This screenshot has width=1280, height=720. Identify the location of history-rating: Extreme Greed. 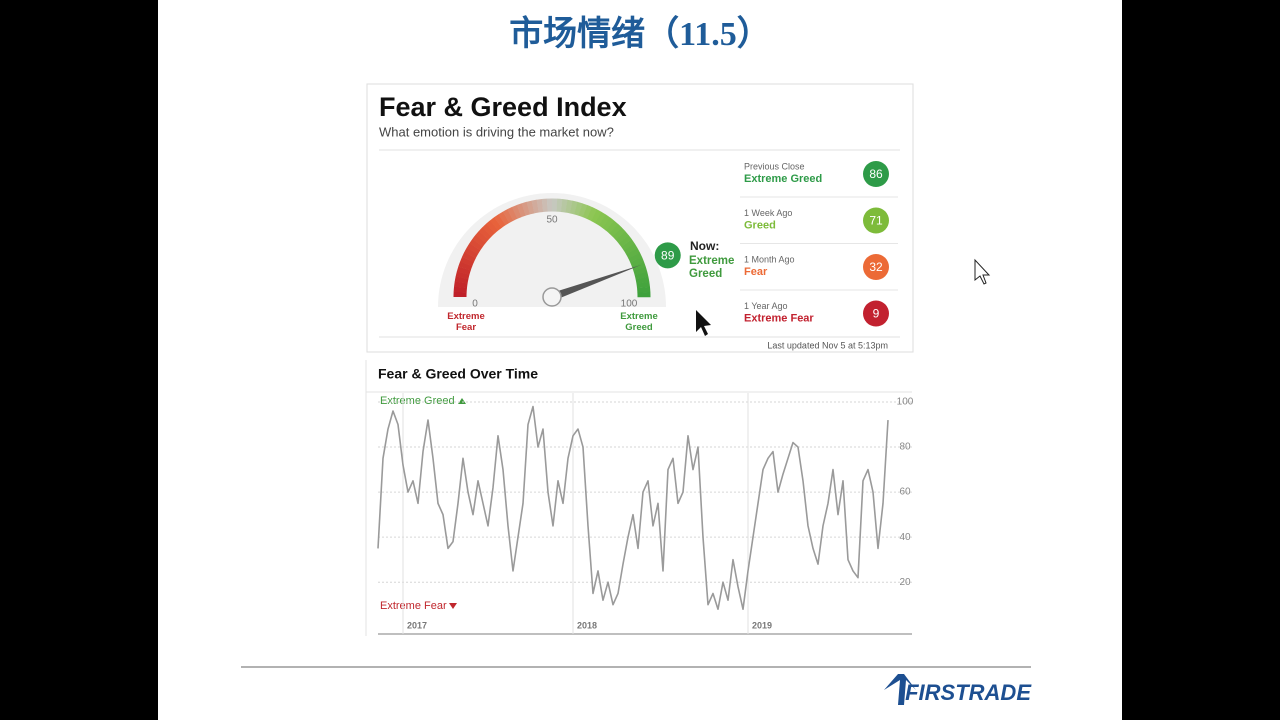
(783, 179).